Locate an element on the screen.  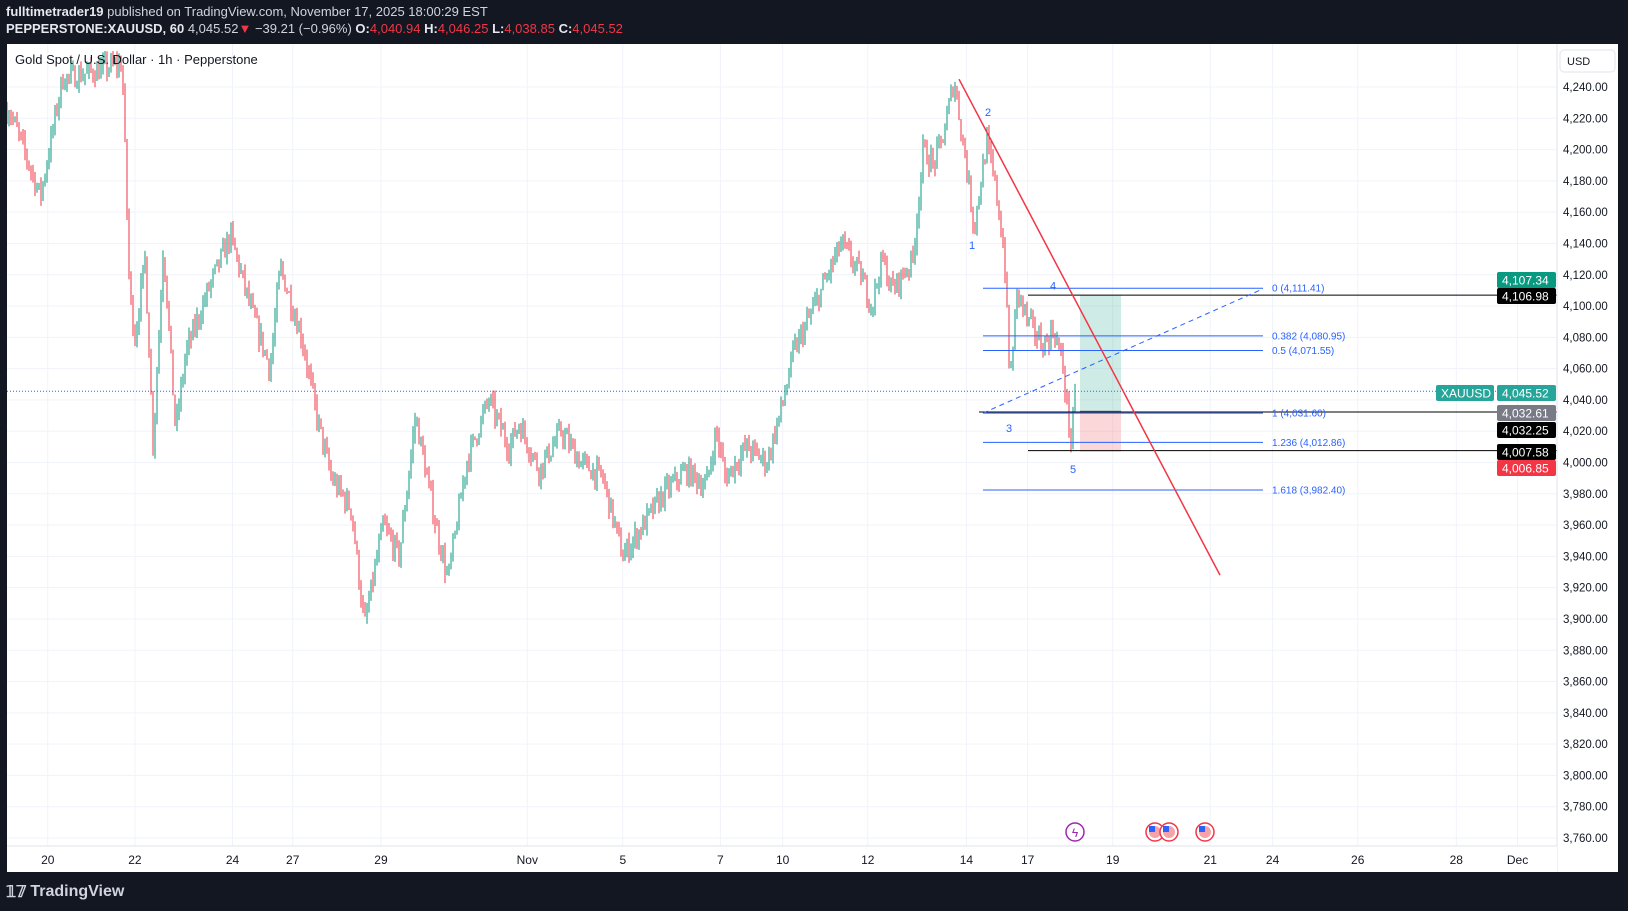
low-value: 4,038.85 is located at coordinates (529, 28).